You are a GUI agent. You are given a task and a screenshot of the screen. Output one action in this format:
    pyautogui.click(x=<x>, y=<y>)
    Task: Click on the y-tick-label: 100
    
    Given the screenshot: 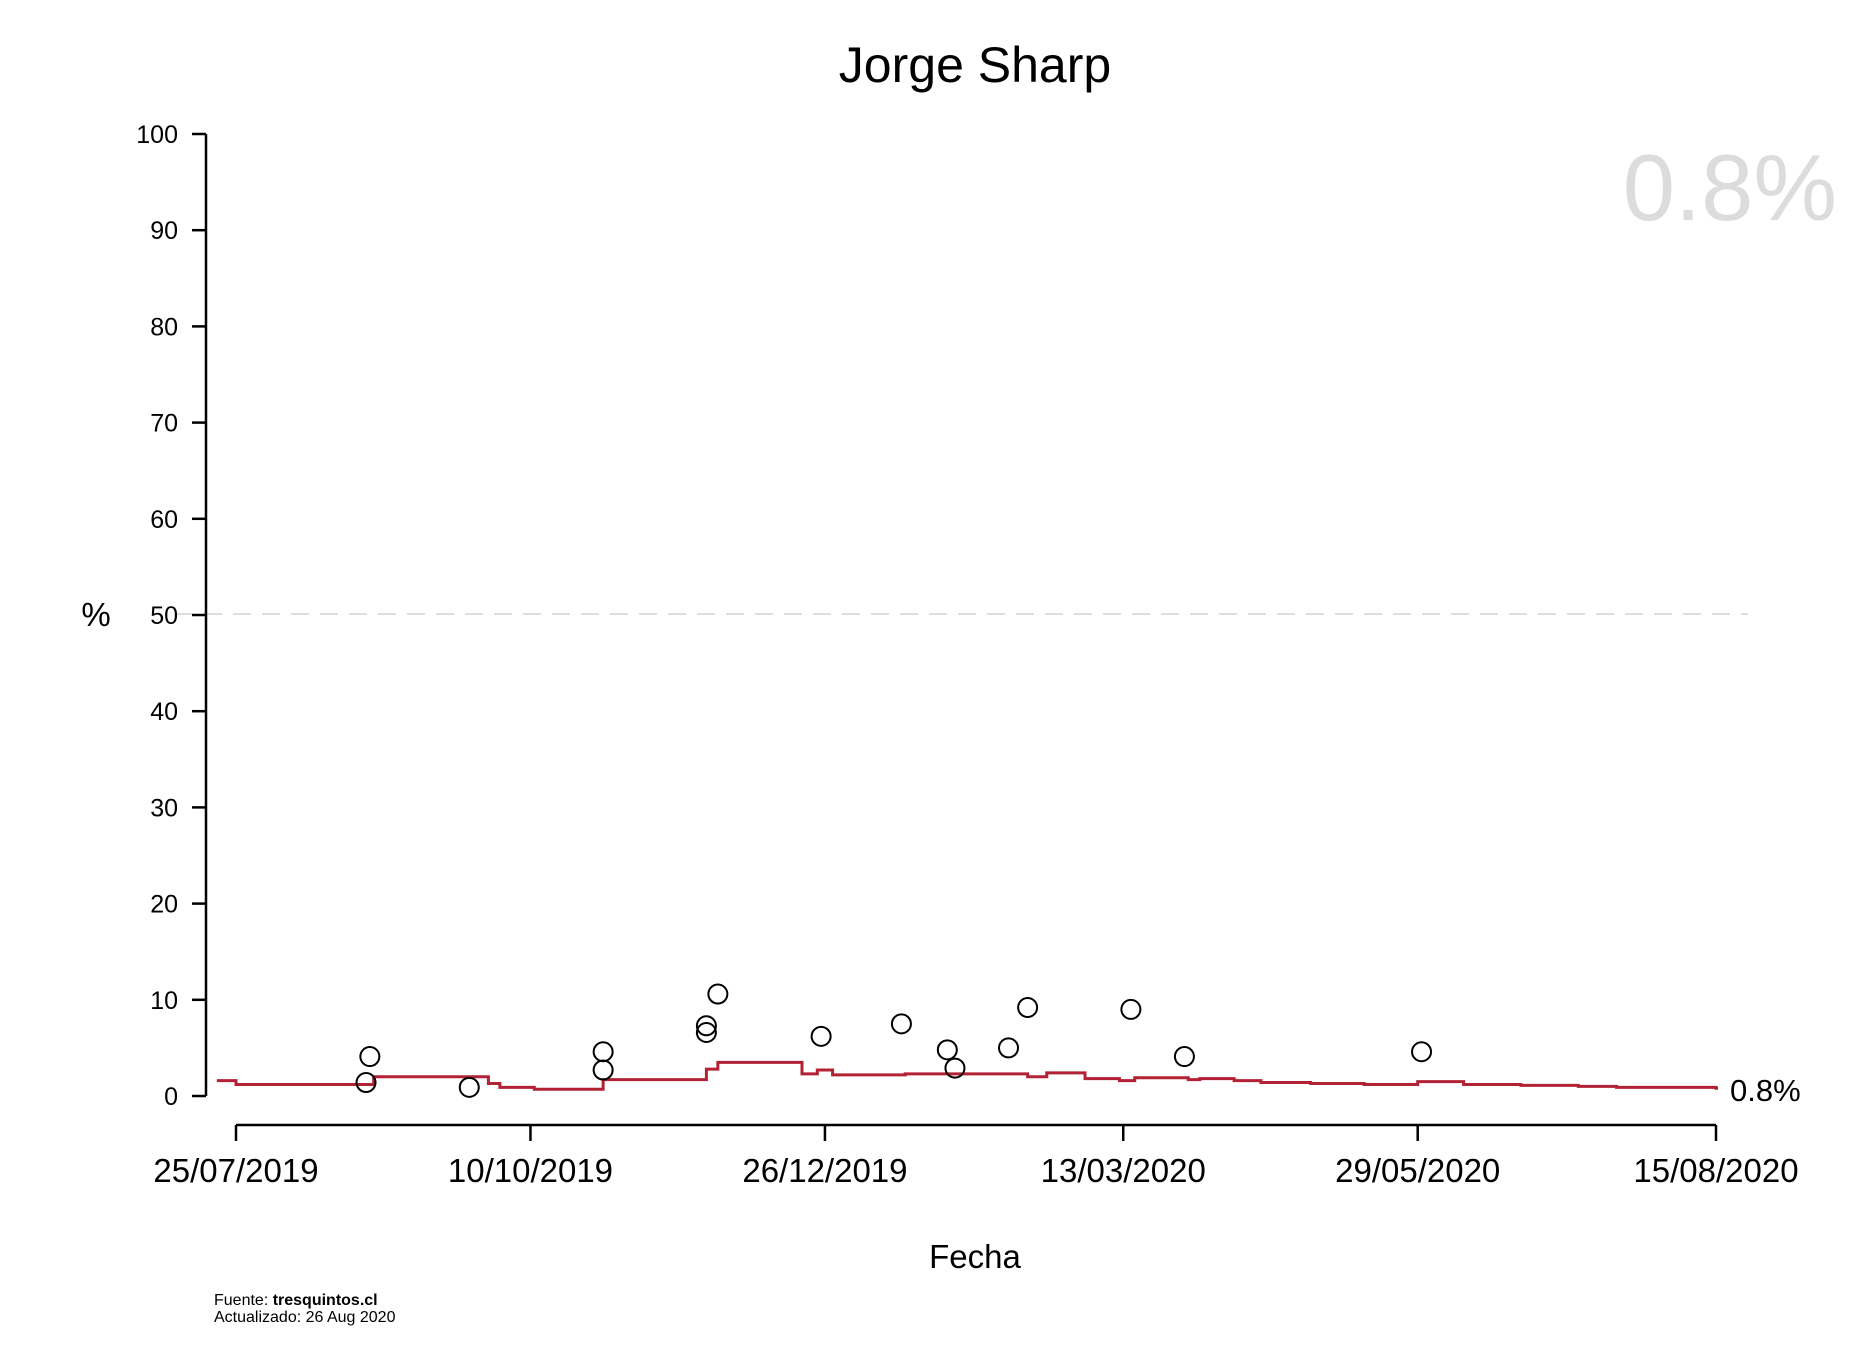 What is the action you would take?
    pyautogui.click(x=157, y=135)
    